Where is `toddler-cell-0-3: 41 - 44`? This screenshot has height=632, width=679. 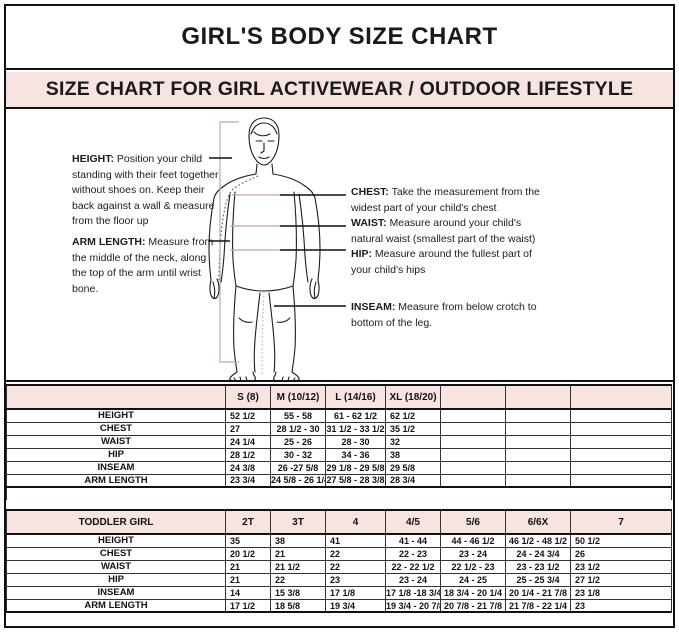 toddler-cell-0-3: 41 - 44 is located at coordinates (413, 540).